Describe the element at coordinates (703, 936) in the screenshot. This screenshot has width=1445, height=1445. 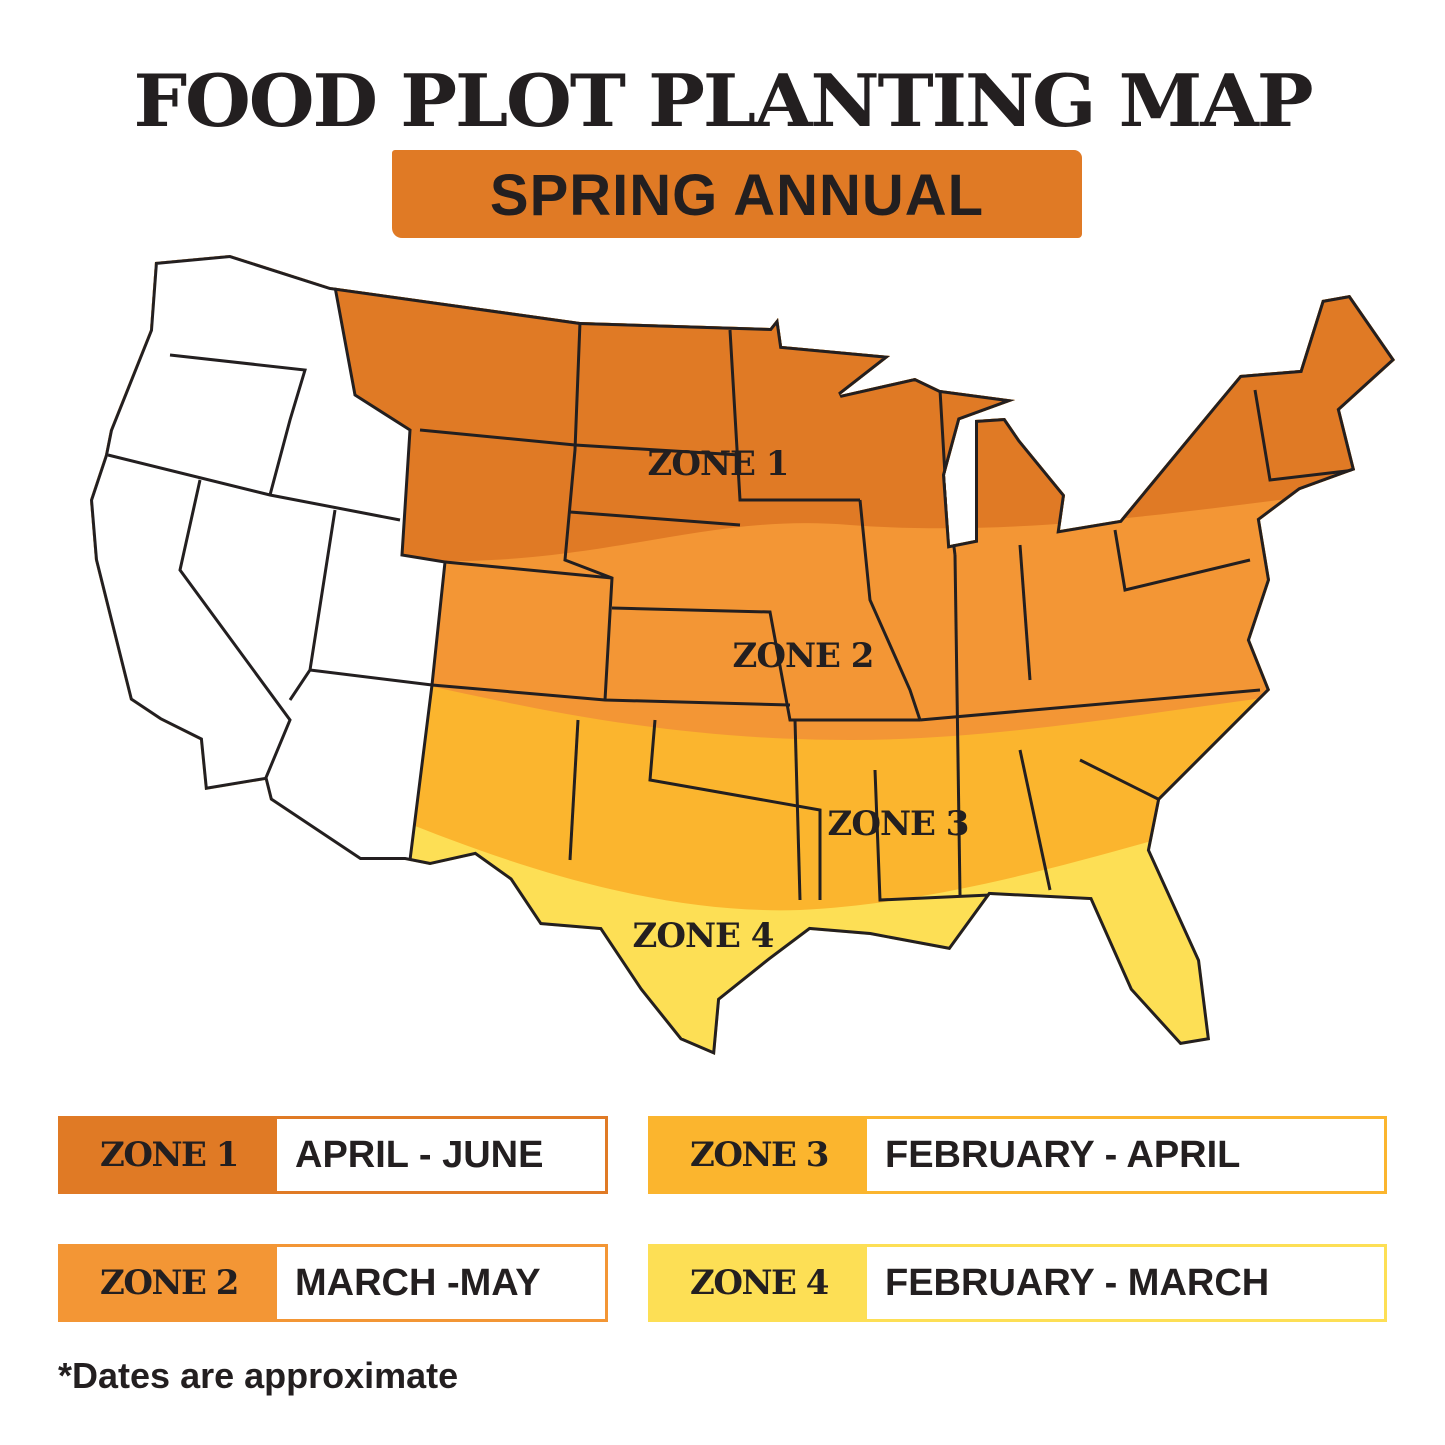
I see `zone-4-map-label: ZONE 4` at that location.